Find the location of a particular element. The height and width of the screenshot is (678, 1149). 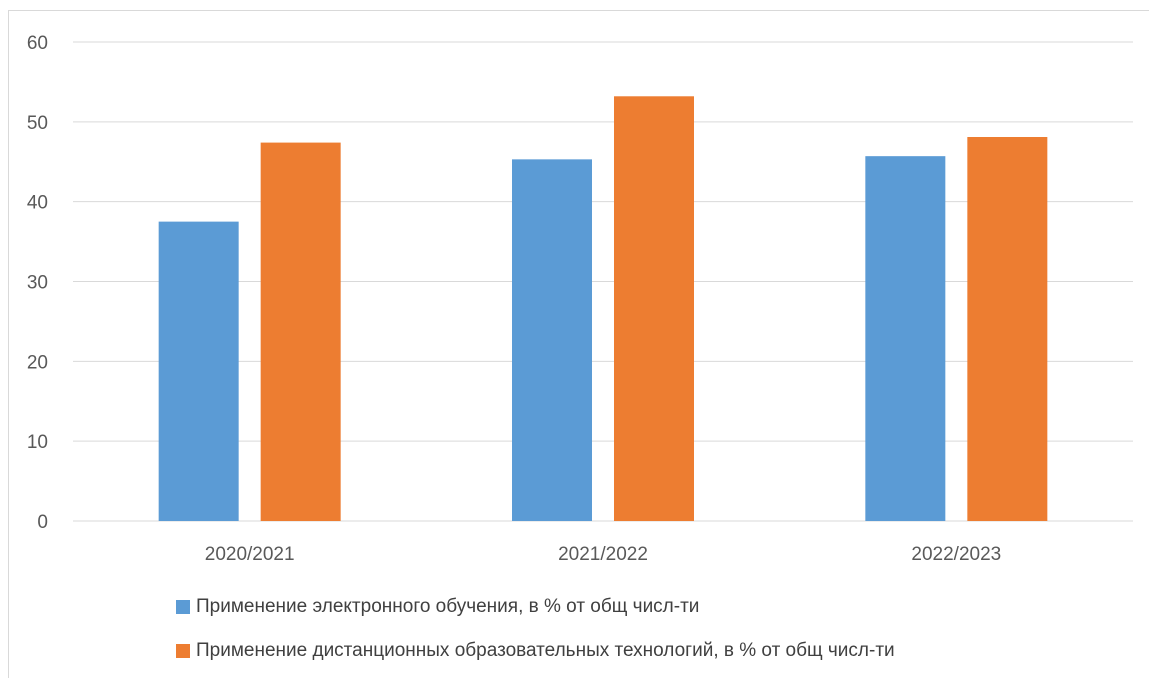

x-tick-label: 2021/2022 is located at coordinates (603, 554).